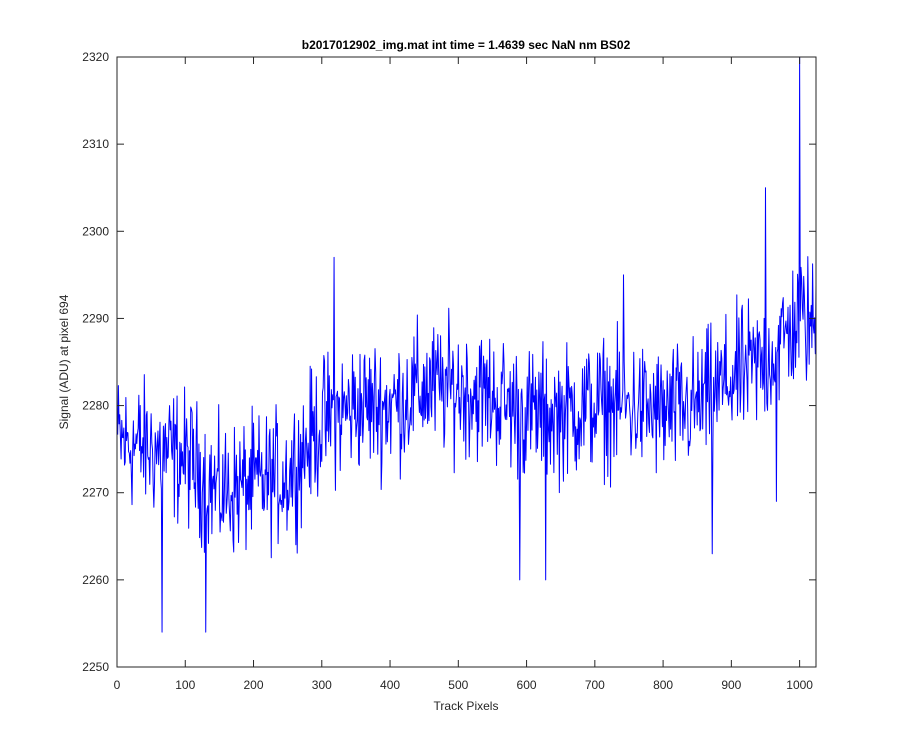 This screenshot has width=900, height=755. What do you see at coordinates (95, 580) in the screenshot?
I see `y-tick-label: 2260` at bounding box center [95, 580].